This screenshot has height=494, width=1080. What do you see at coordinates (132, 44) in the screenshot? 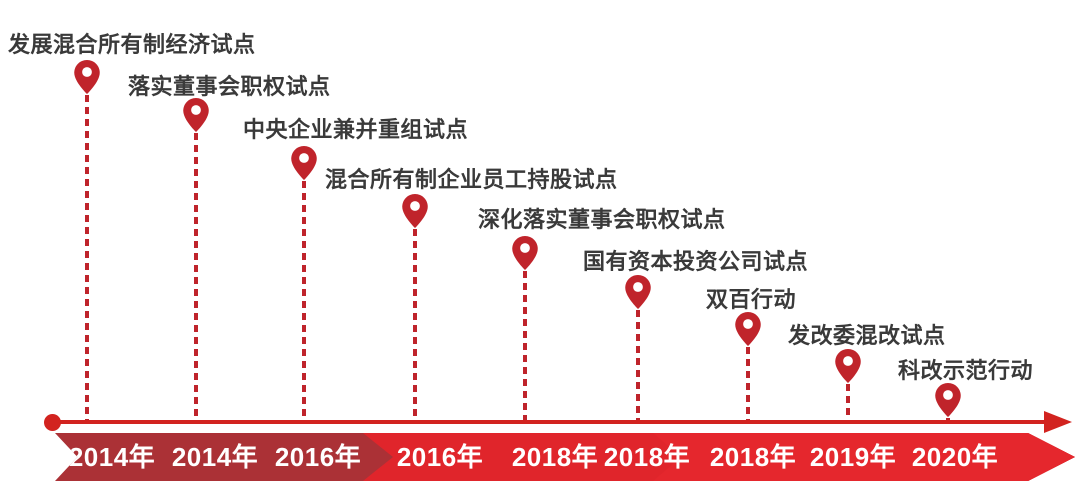
I see `milestone-label: 发展混合所有制经济试点` at bounding box center [132, 44].